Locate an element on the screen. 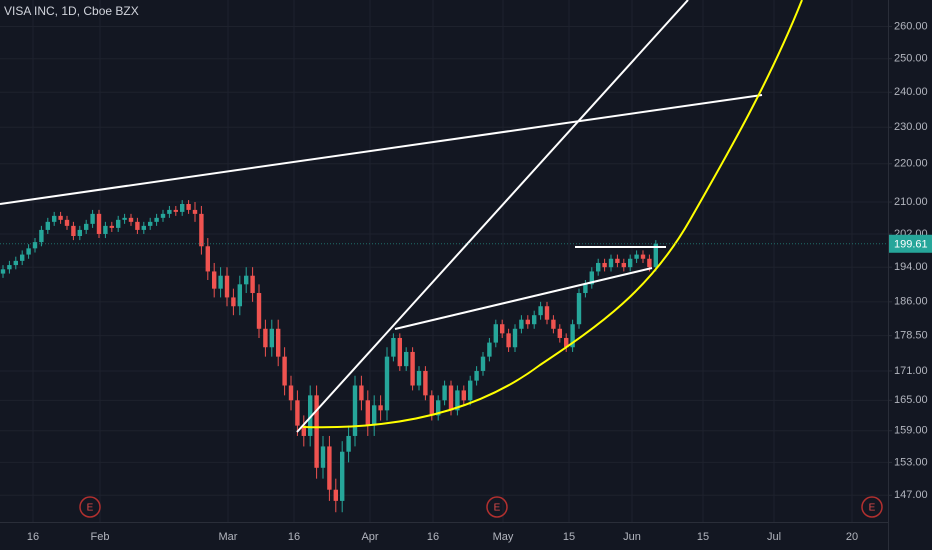  x-tick-label: May is located at coordinates (503, 537).